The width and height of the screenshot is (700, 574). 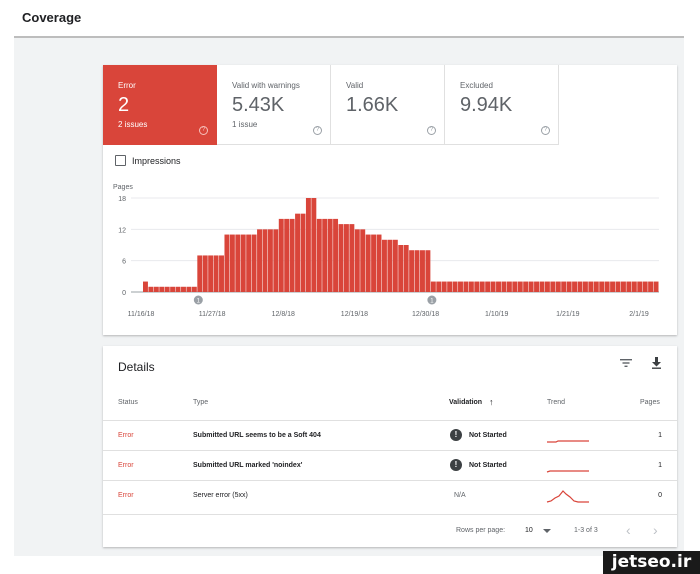 I want to click on tile-value: 5.43K, so click(x=258, y=105).